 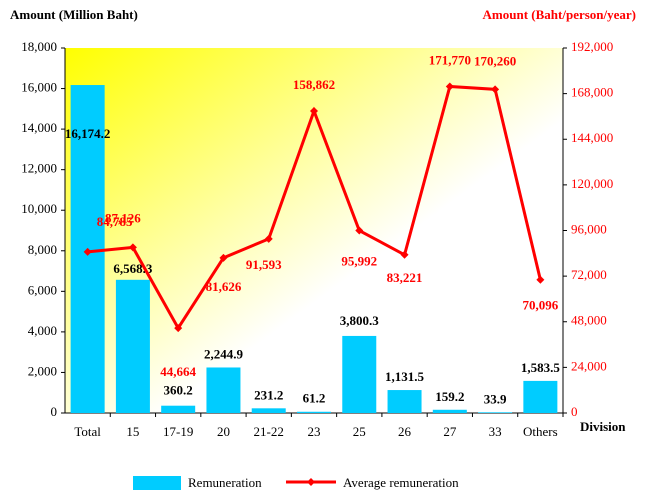 What do you see at coordinates (405, 376) in the screenshot?
I see `bar-label: 1,131.5` at bounding box center [405, 376].